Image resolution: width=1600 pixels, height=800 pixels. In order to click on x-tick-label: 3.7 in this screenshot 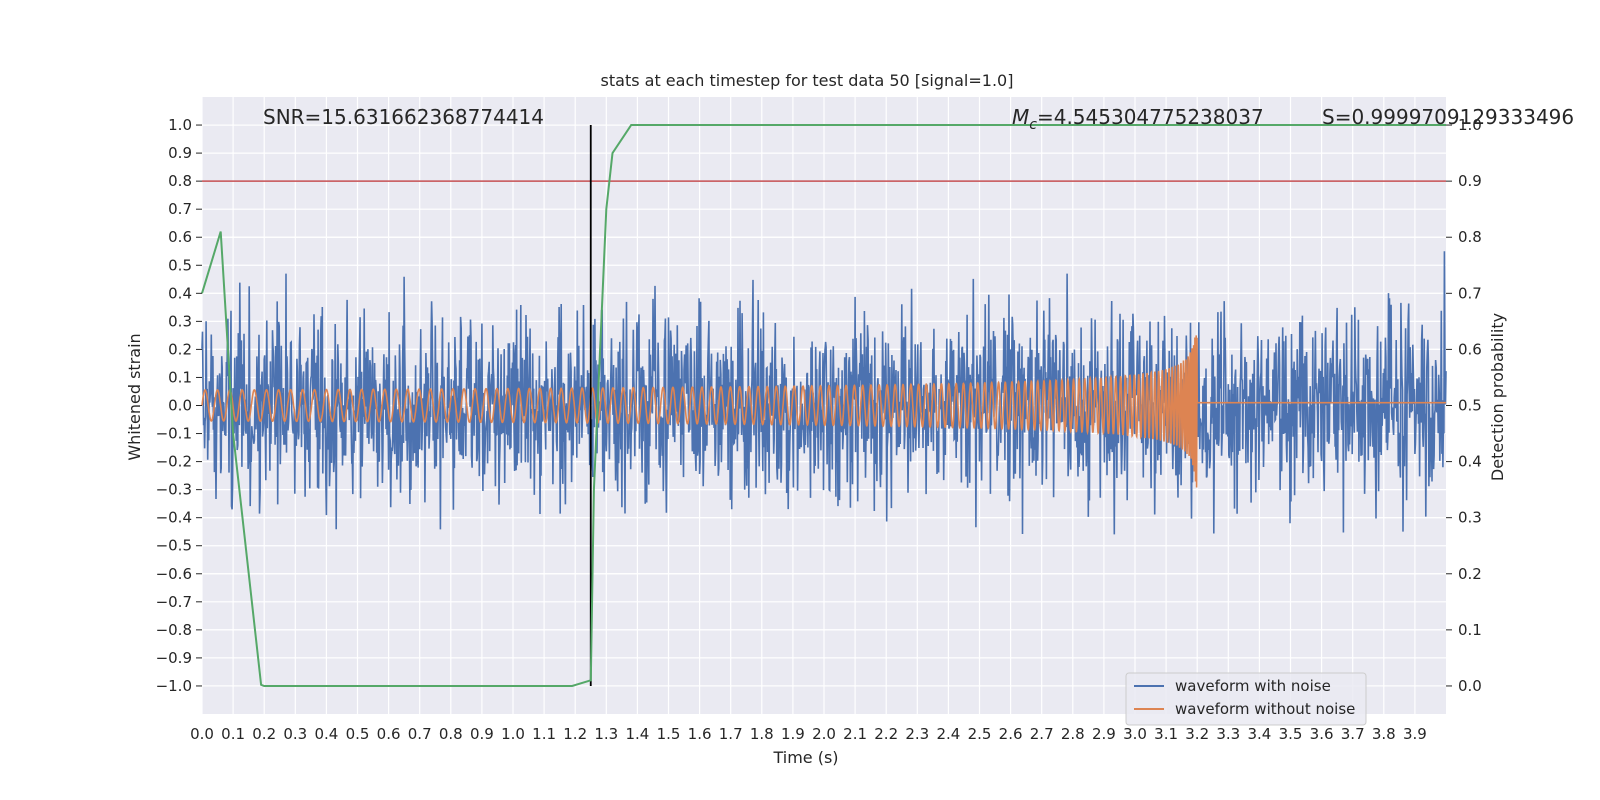, I will do `click(1353, 734)`.